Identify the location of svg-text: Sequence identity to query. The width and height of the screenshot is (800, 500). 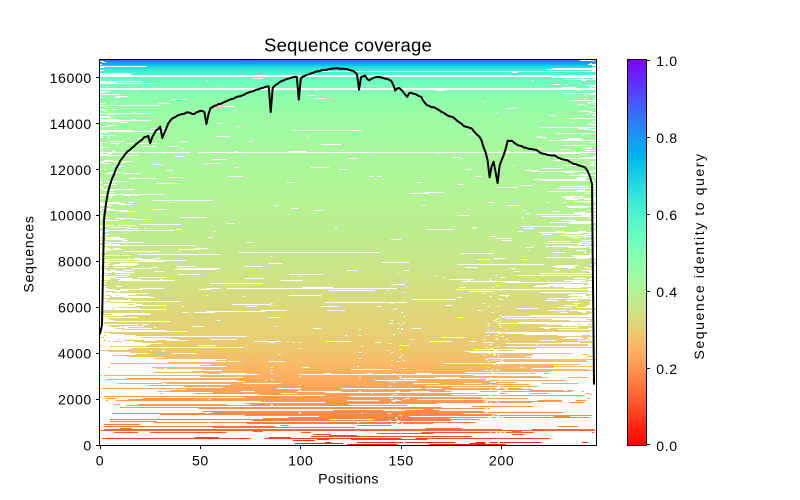
(699, 255).